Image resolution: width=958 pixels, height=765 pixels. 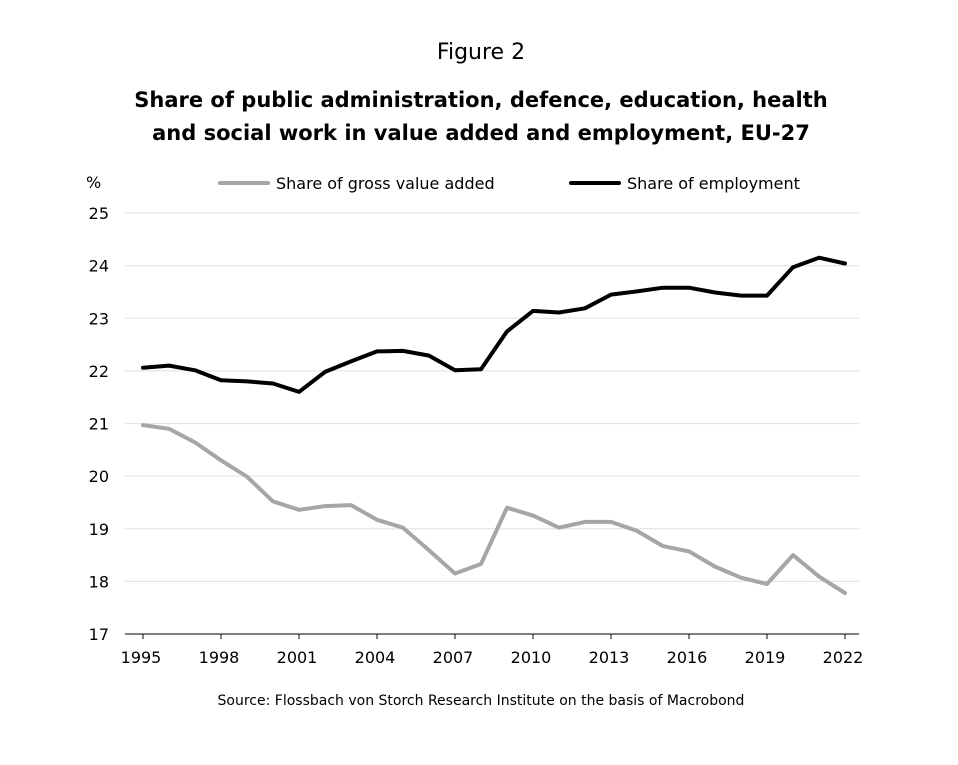 What do you see at coordinates (99, 581) in the screenshot?
I see `y-tick-label-18: 18` at bounding box center [99, 581].